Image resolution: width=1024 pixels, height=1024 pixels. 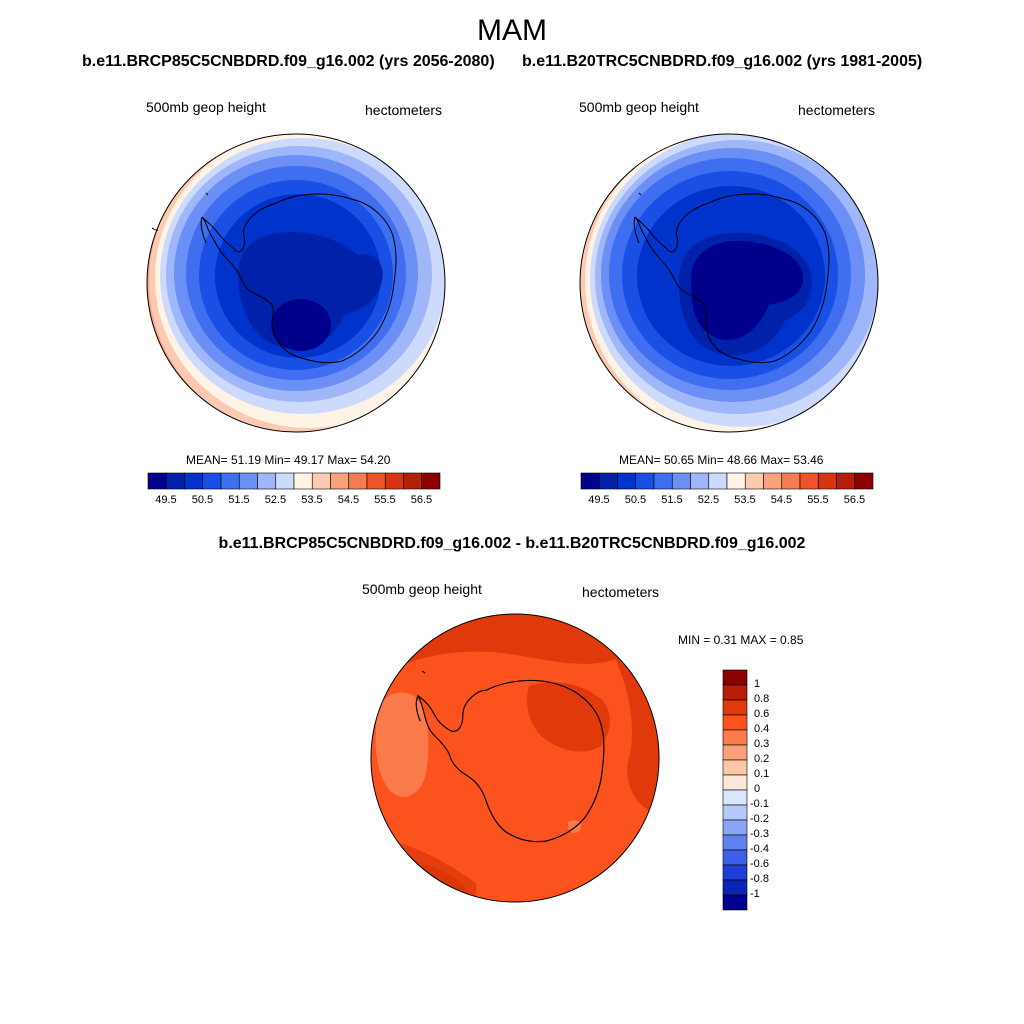 What do you see at coordinates (274, 278) in the screenshot?
I see `left-coastline` at bounding box center [274, 278].